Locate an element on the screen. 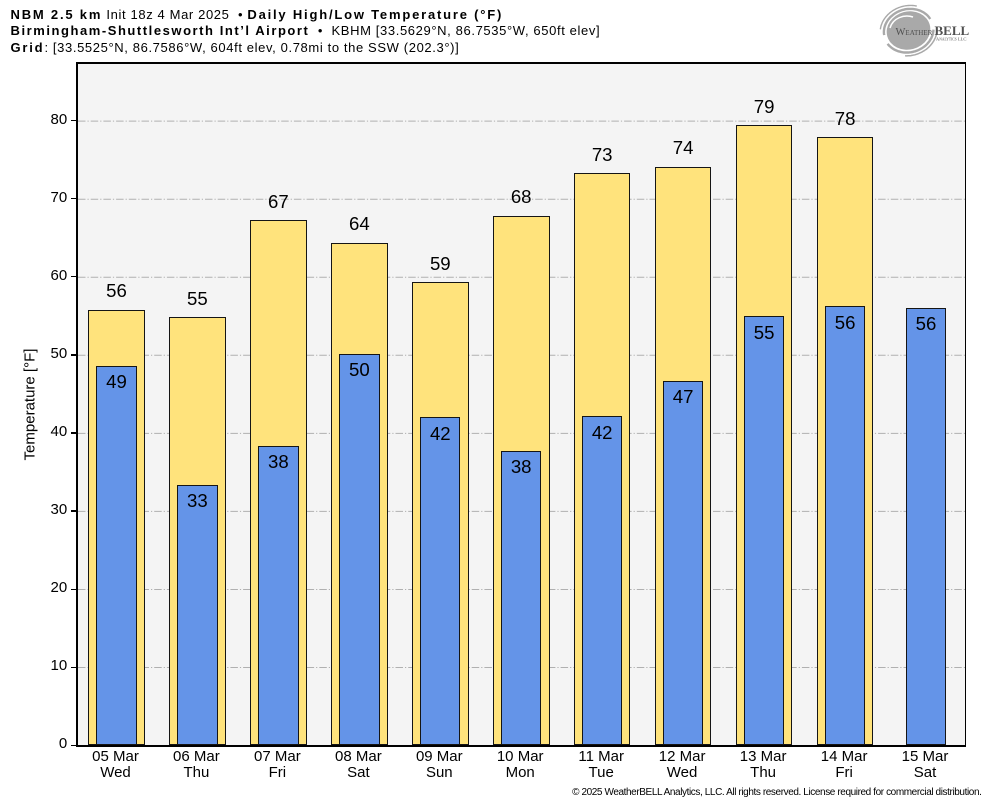 This screenshot has width=984, height=808. svg-text: BELL is located at coordinates (952, 30).